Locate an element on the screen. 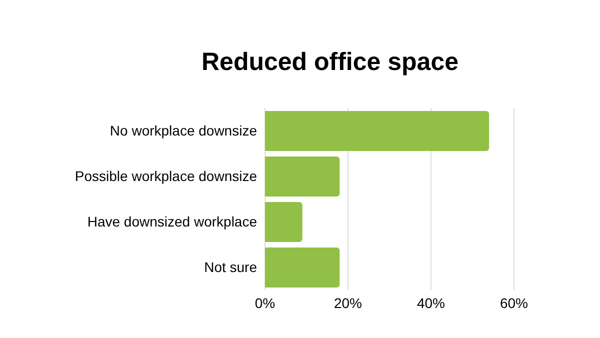 This screenshot has height=338, width=600. x-tick-label: 40% is located at coordinates (431, 302).